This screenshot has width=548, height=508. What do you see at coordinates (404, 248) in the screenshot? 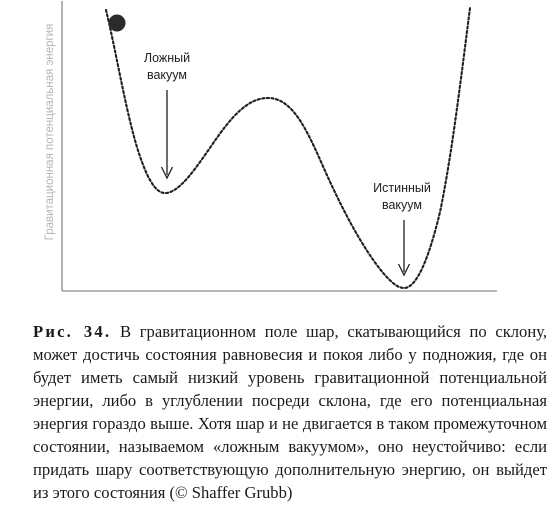
I see `true-vacuum-arrow` at bounding box center [404, 248].